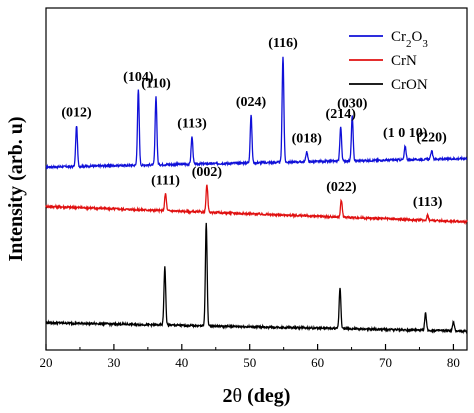  I want to click on peak-label: (024), so click(251, 102).